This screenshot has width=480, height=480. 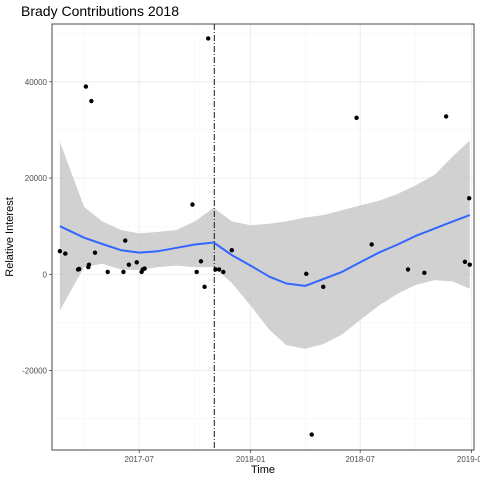 What do you see at coordinates (263, 470) in the screenshot?
I see `x-axis-title: Time` at bounding box center [263, 470].